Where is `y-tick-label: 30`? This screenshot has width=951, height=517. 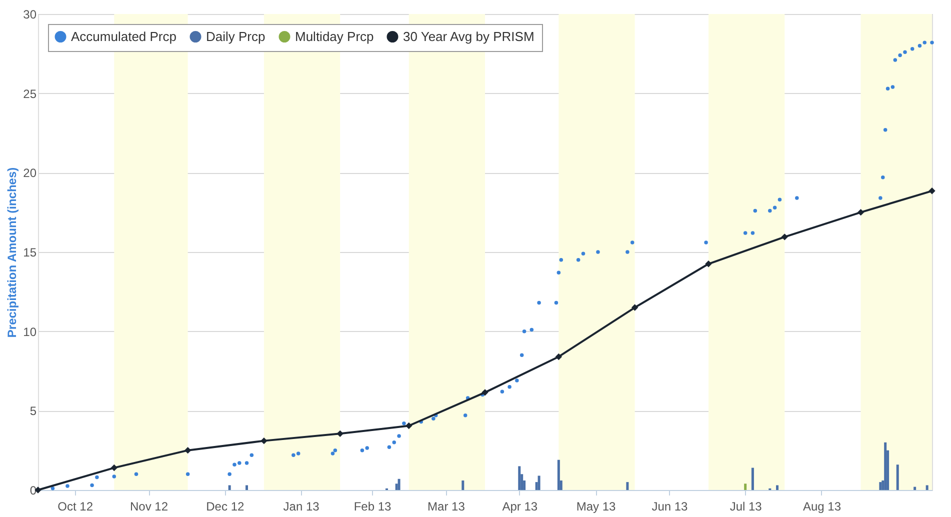
y-tick-label: 30 is located at coordinates (30, 15).